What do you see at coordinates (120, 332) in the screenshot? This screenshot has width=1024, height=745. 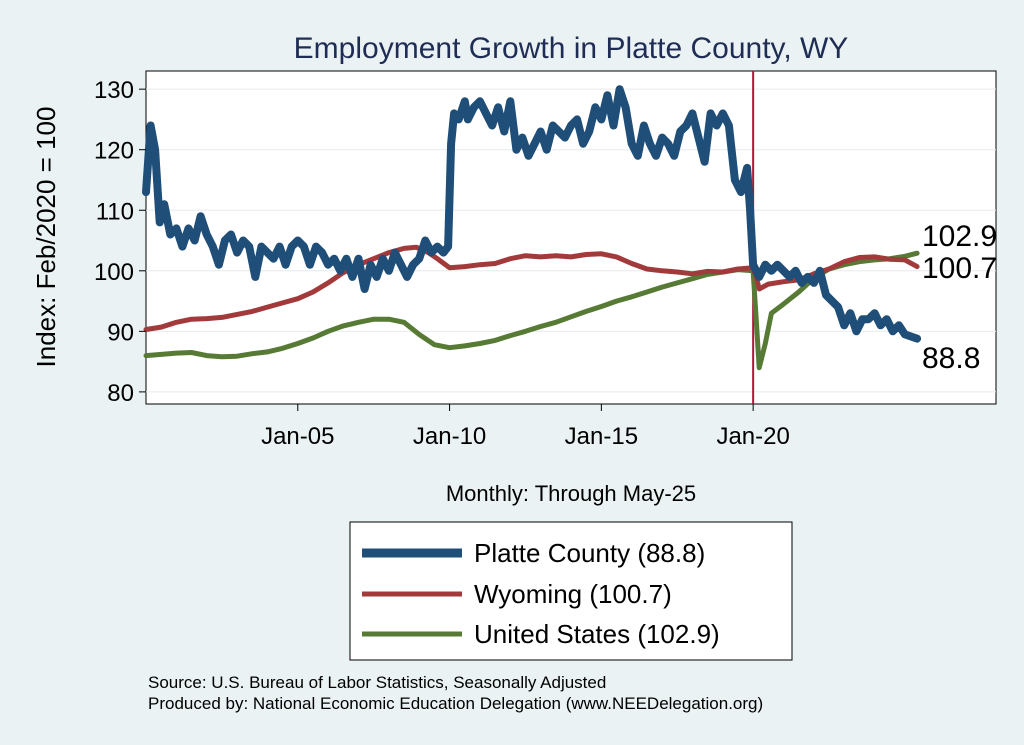 I see `y-tick-label-90: 90` at bounding box center [120, 332].